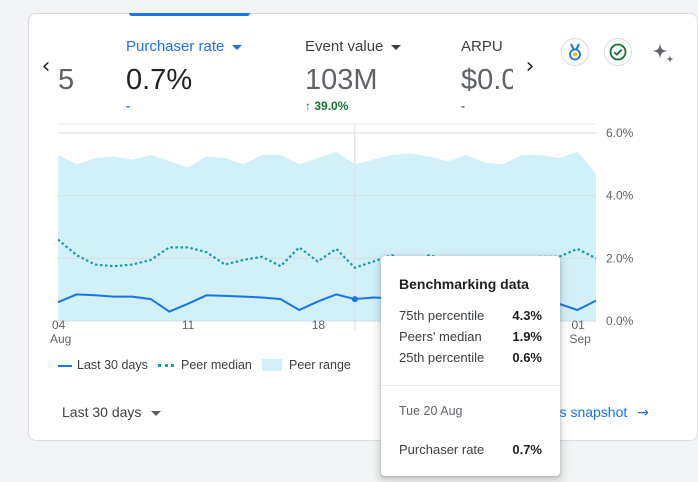 The width and height of the screenshot is (698, 482). I want to click on metric-label: ARPU, so click(482, 46).